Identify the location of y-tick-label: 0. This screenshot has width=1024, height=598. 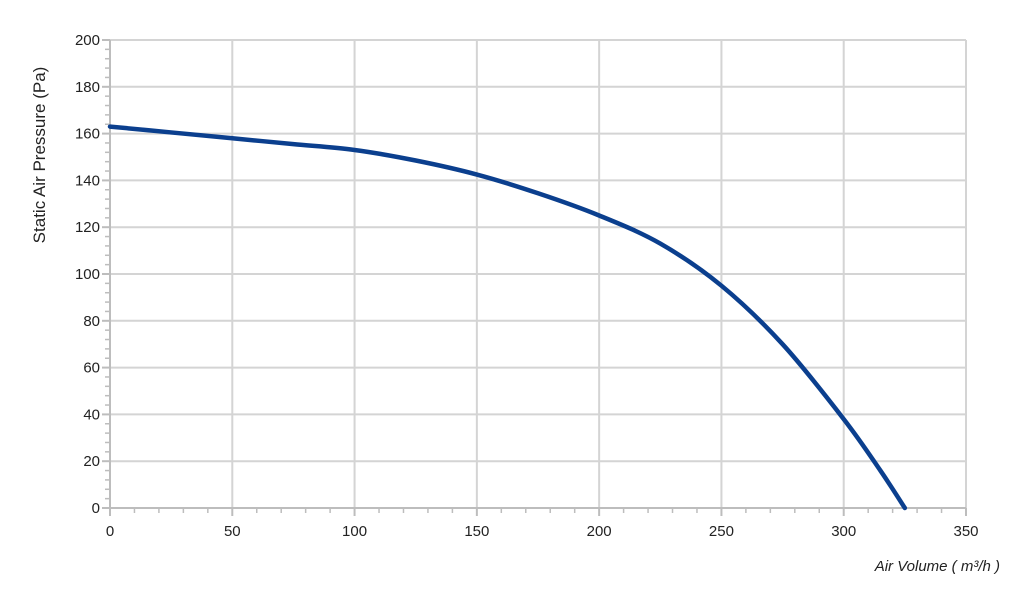
(96, 508).